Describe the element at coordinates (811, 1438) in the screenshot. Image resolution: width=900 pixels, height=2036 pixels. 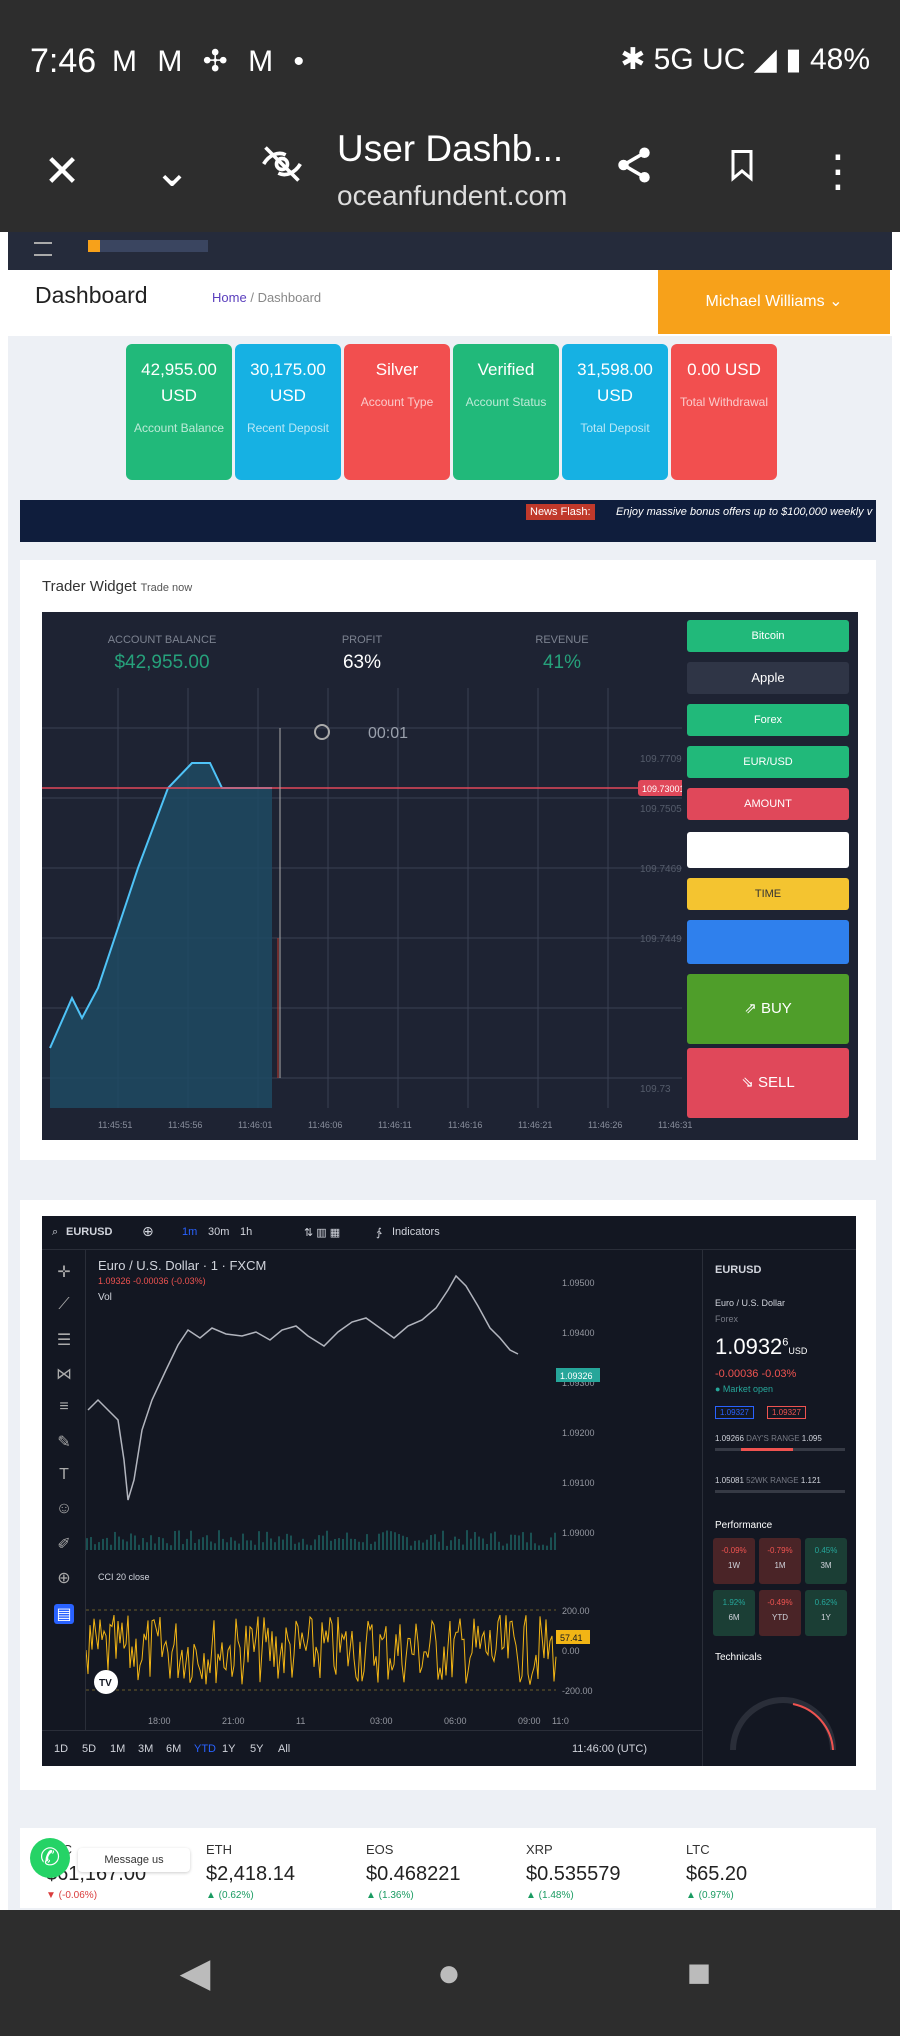
I see `day-range-high: 1.095` at that location.